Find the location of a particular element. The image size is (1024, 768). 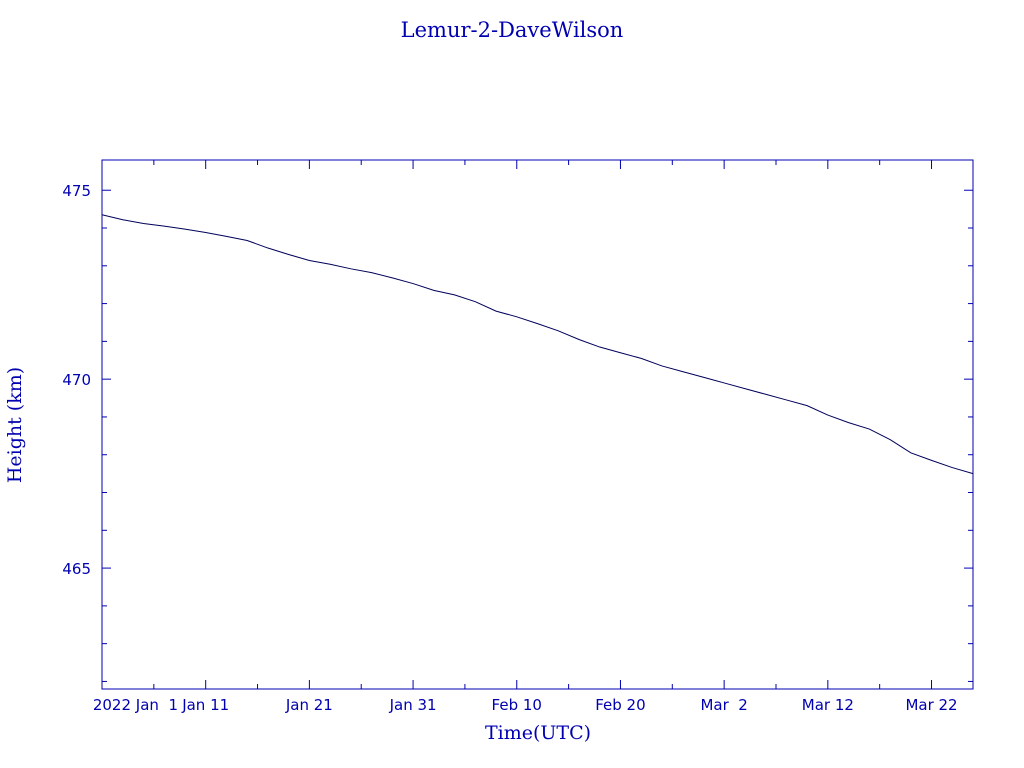

x-tick-label: Jan 21 is located at coordinates (309, 705).